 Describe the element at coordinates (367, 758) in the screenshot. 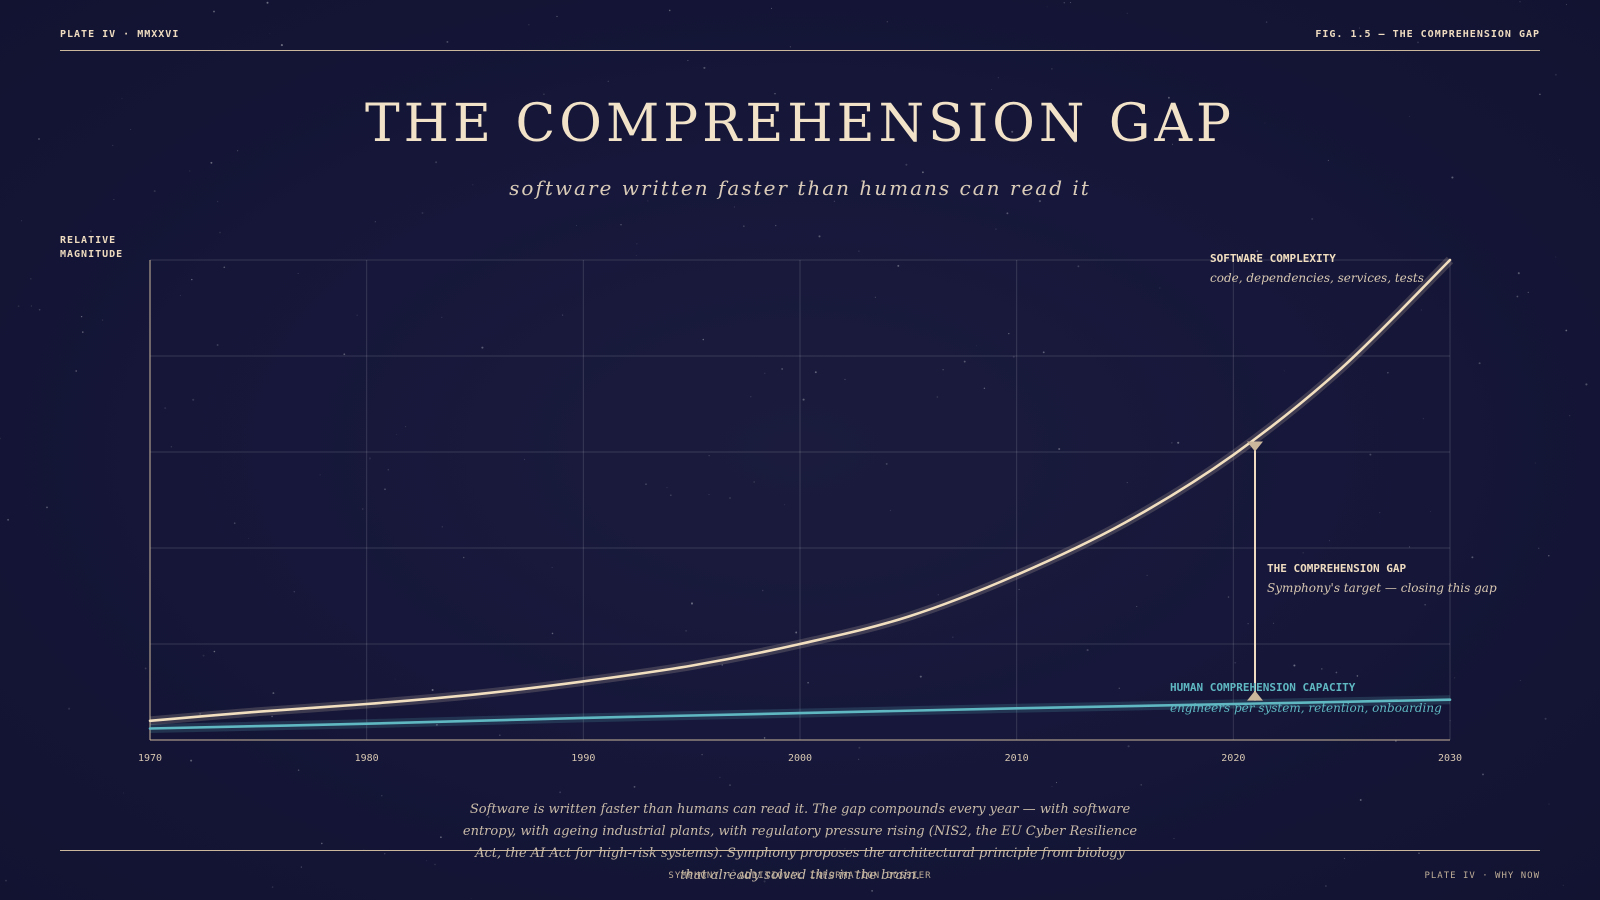

I see `x-tick-label: 1980` at that location.